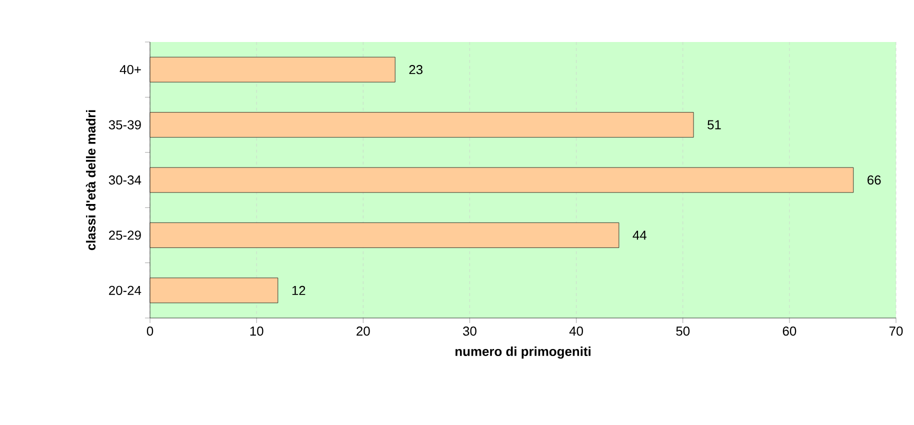  I want to click on y-tick-label: 40+, so click(130, 69).